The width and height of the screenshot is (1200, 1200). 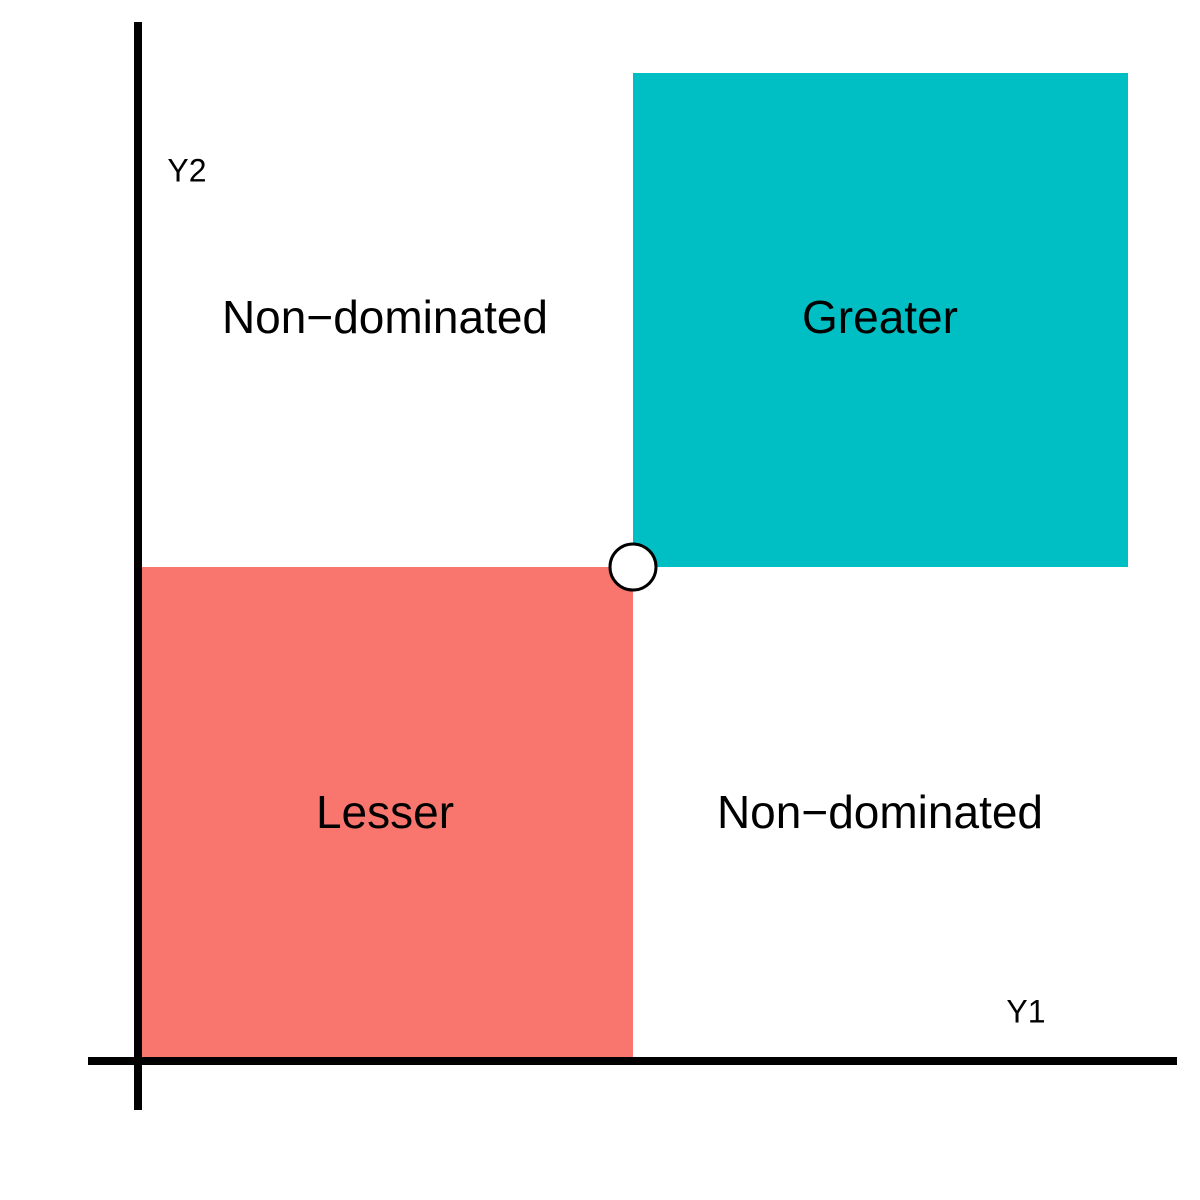 What do you see at coordinates (1025, 1011) in the screenshot?
I see `x-axis-label: Y1` at bounding box center [1025, 1011].